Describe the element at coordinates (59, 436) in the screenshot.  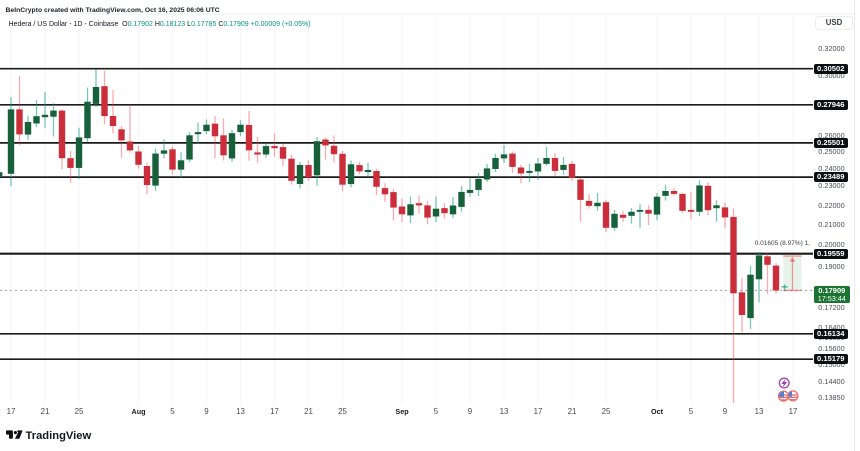
I see `svg-text: TradingView` at that location.